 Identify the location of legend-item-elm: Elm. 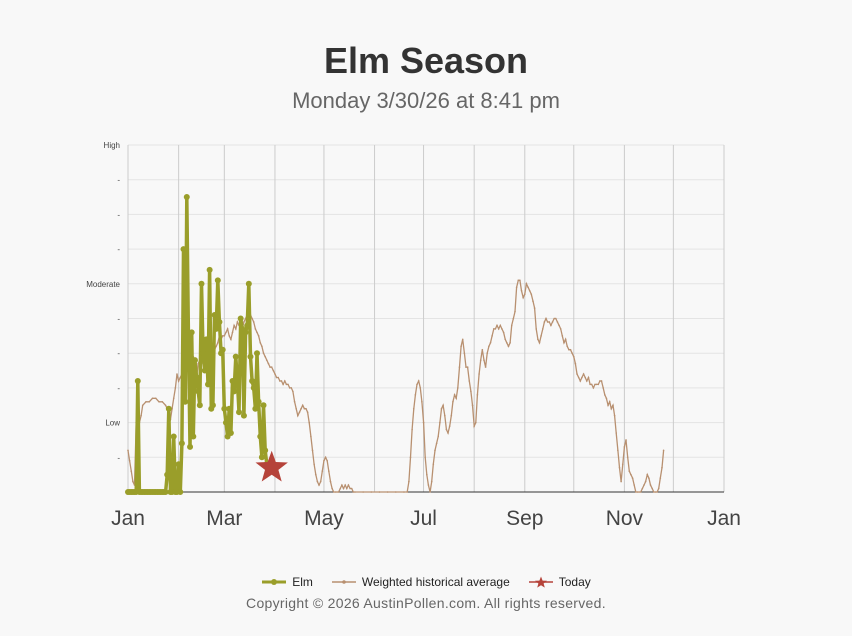
(287, 582).